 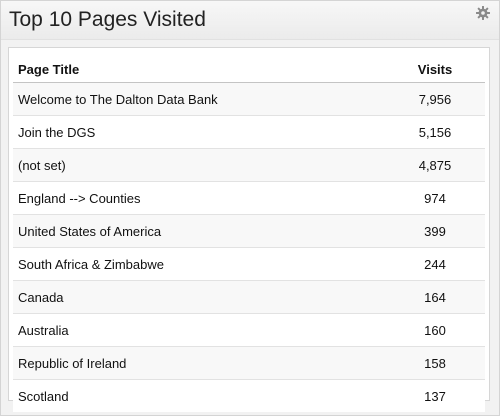 I want to click on widget-header: Top 10 Pages Visited, so click(x=250, y=20).